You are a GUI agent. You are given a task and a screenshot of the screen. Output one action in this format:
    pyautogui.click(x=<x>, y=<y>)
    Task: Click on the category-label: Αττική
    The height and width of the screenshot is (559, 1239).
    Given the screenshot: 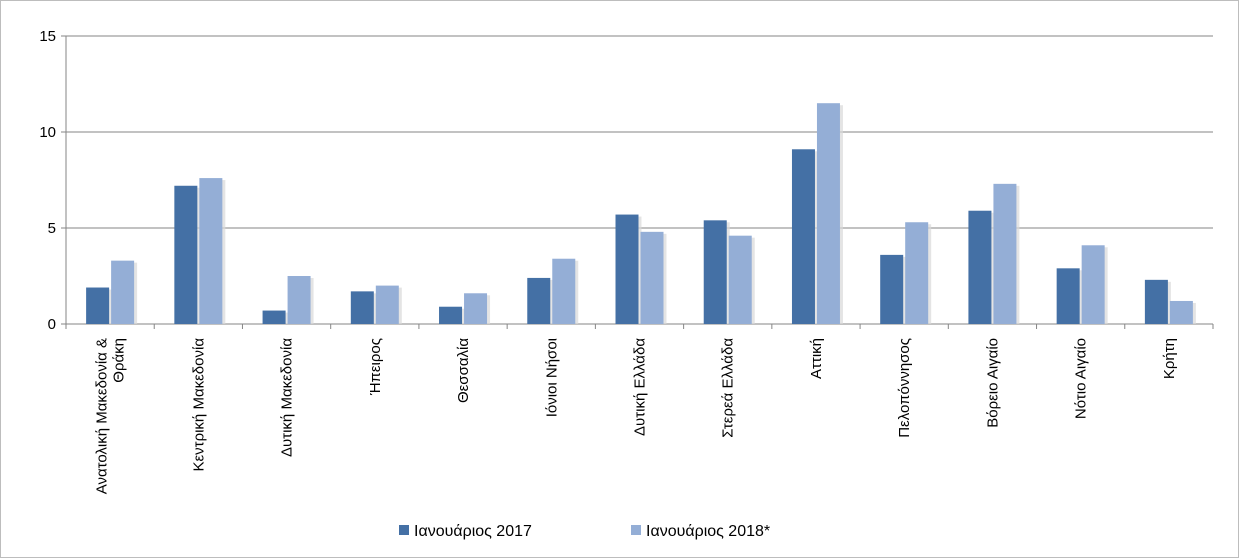 What is the action you would take?
    pyautogui.click(x=816, y=358)
    